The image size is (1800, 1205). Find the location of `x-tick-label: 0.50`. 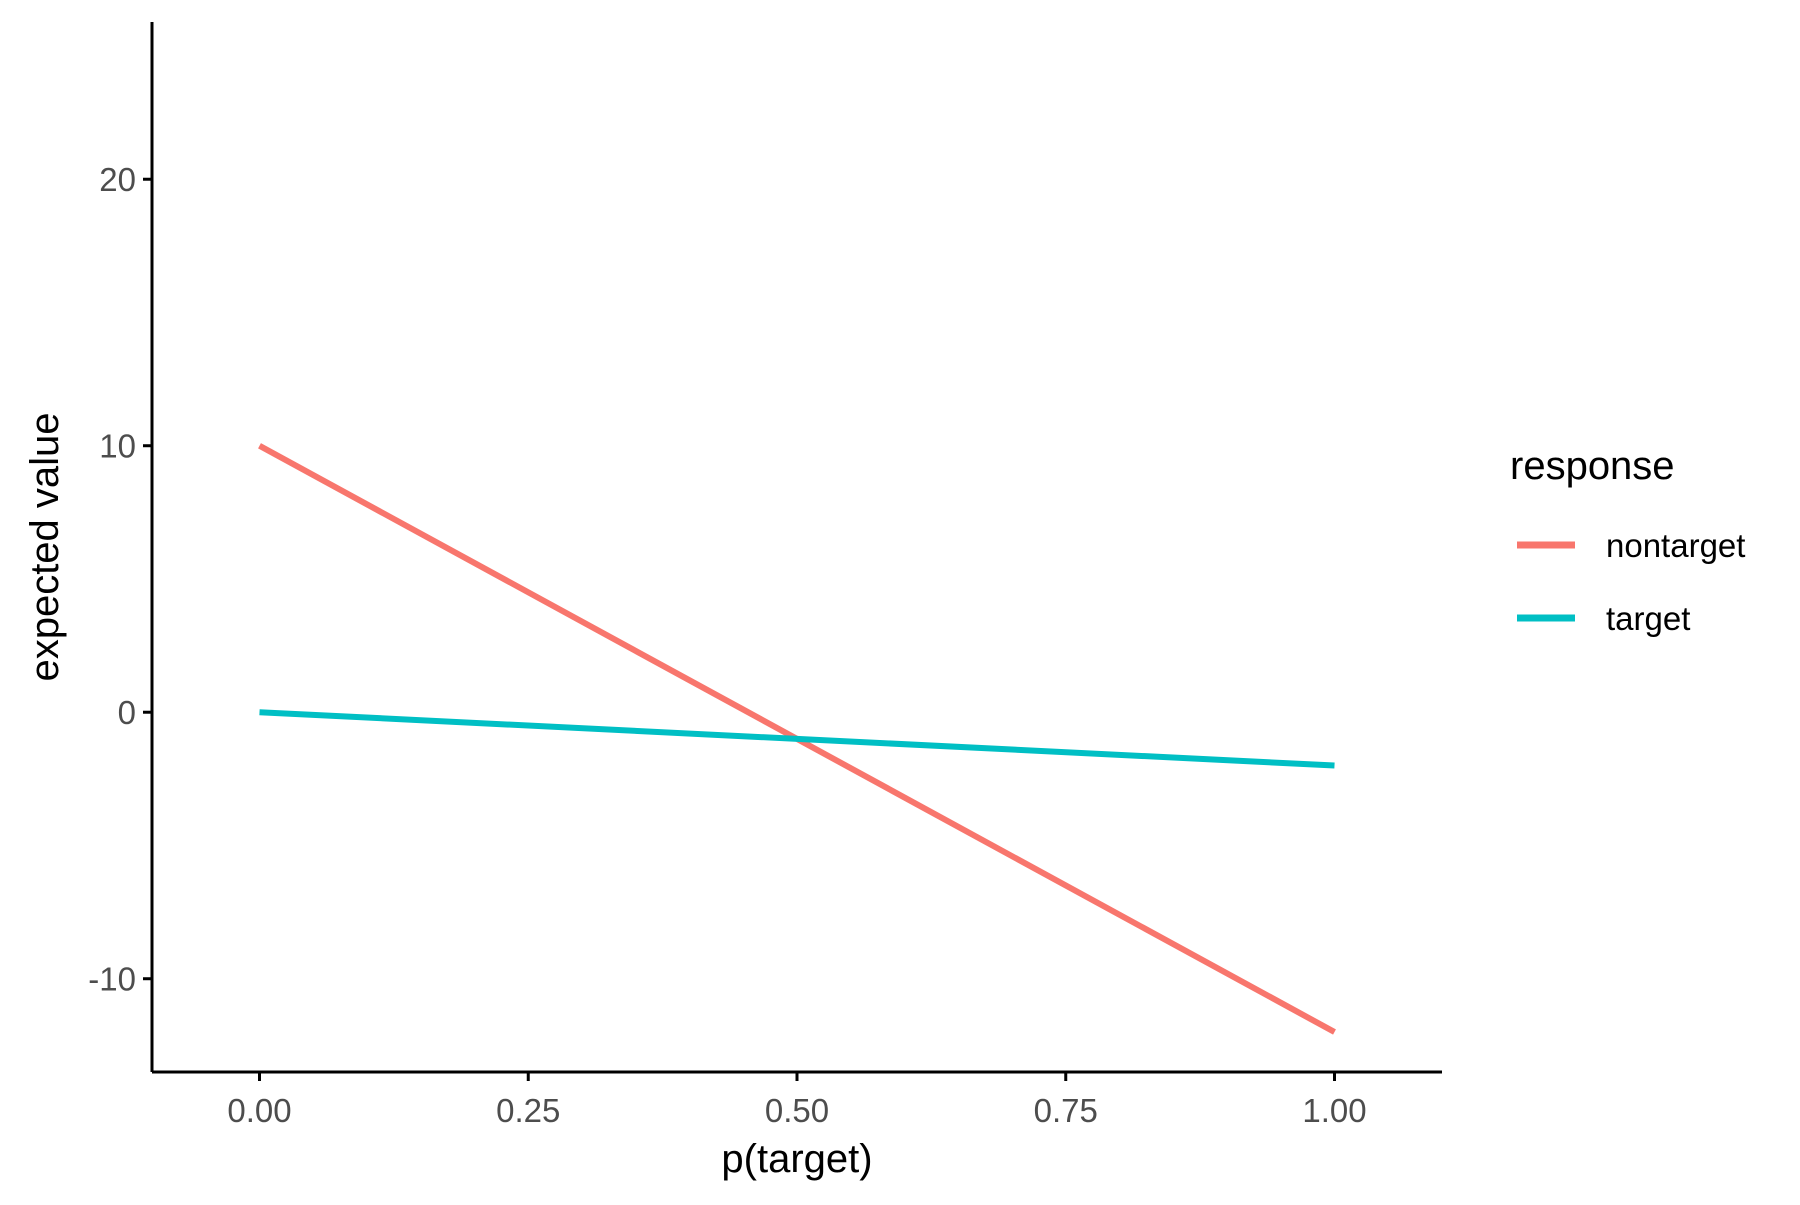

x-tick-label: 0.50 is located at coordinates (797, 1110).